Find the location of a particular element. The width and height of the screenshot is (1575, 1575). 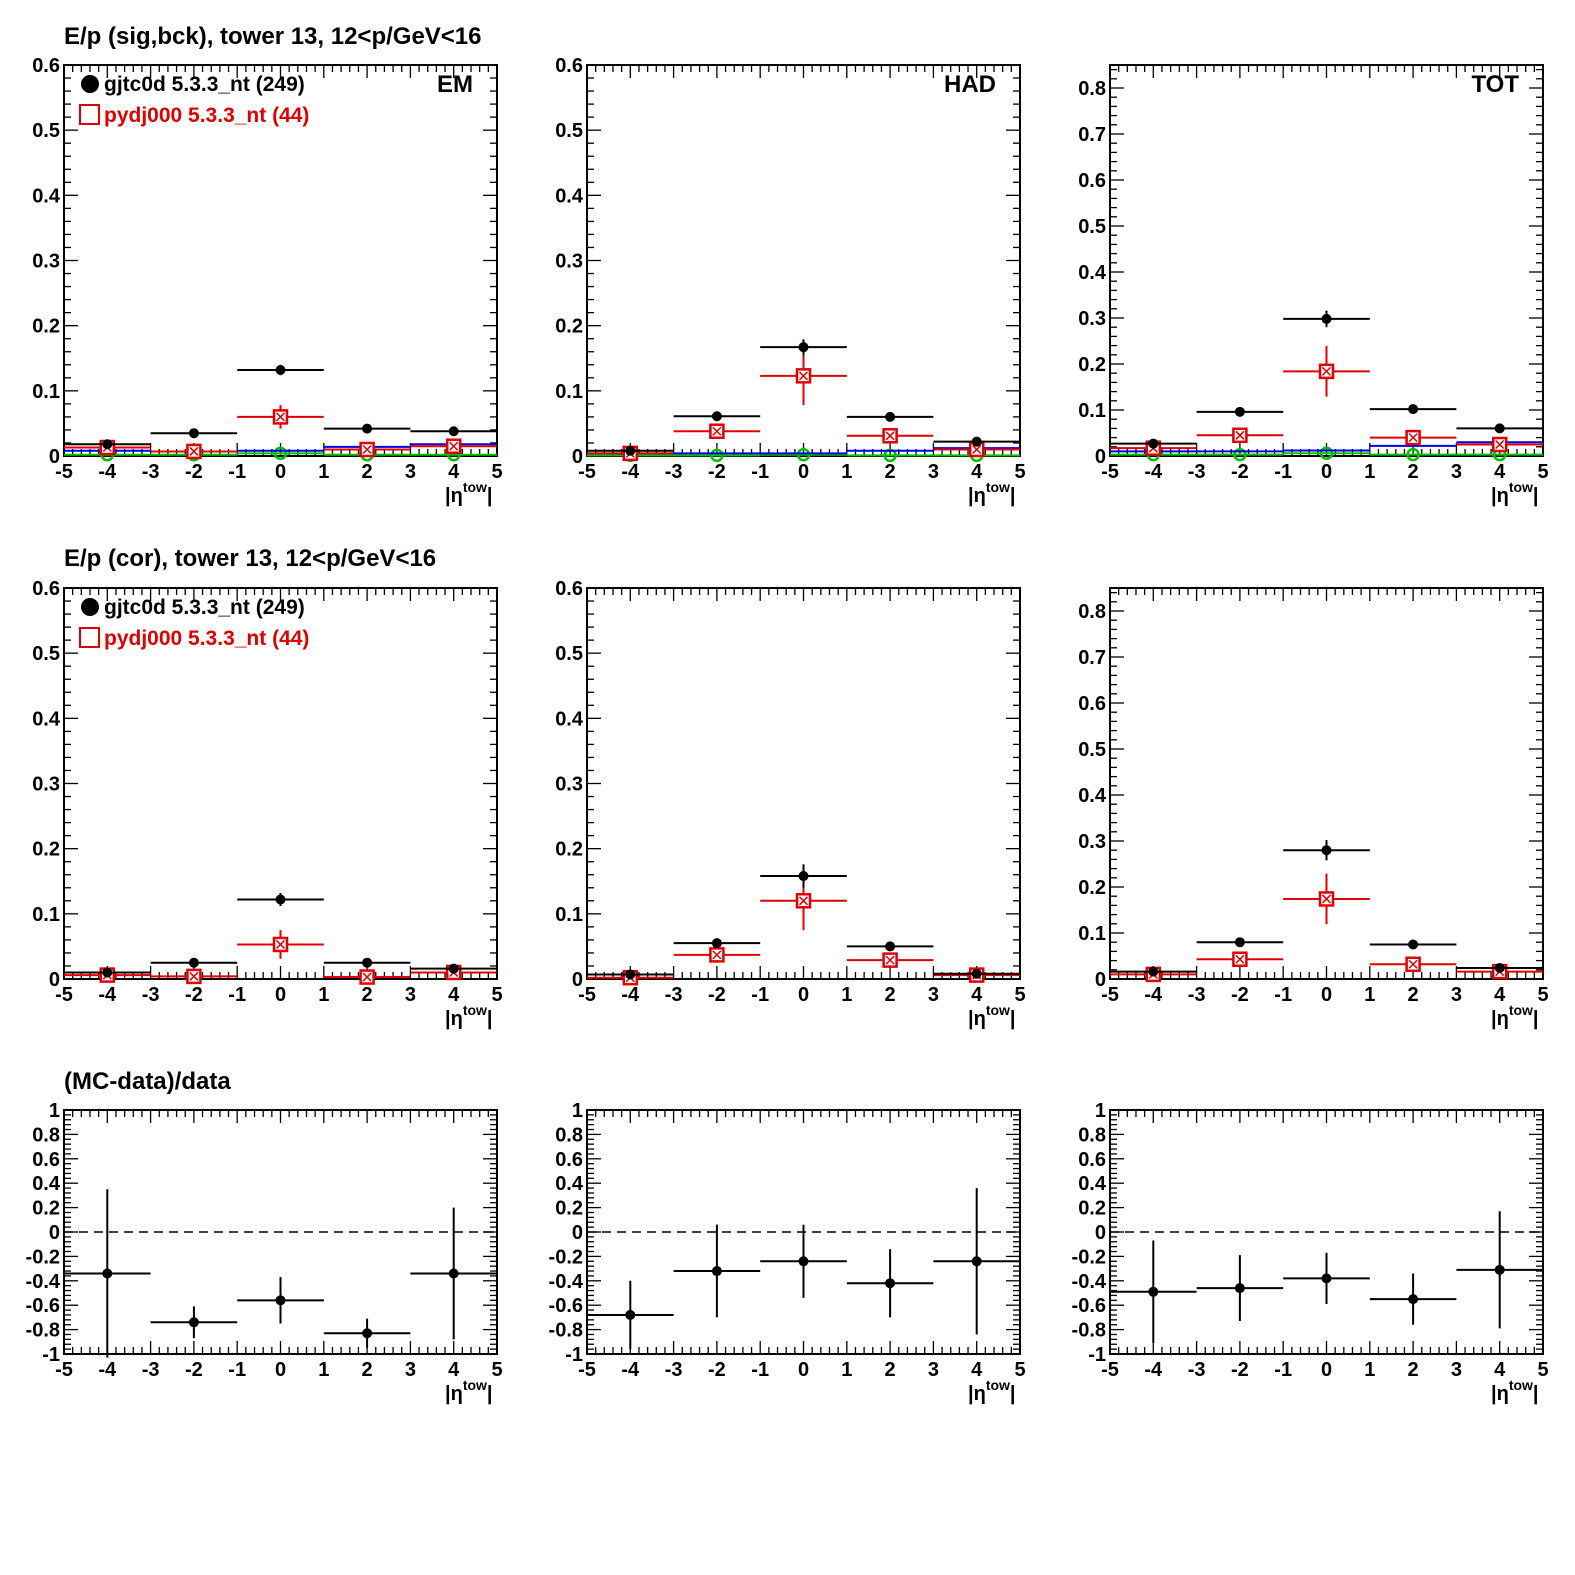

legend-marker is located at coordinates (89, 637).